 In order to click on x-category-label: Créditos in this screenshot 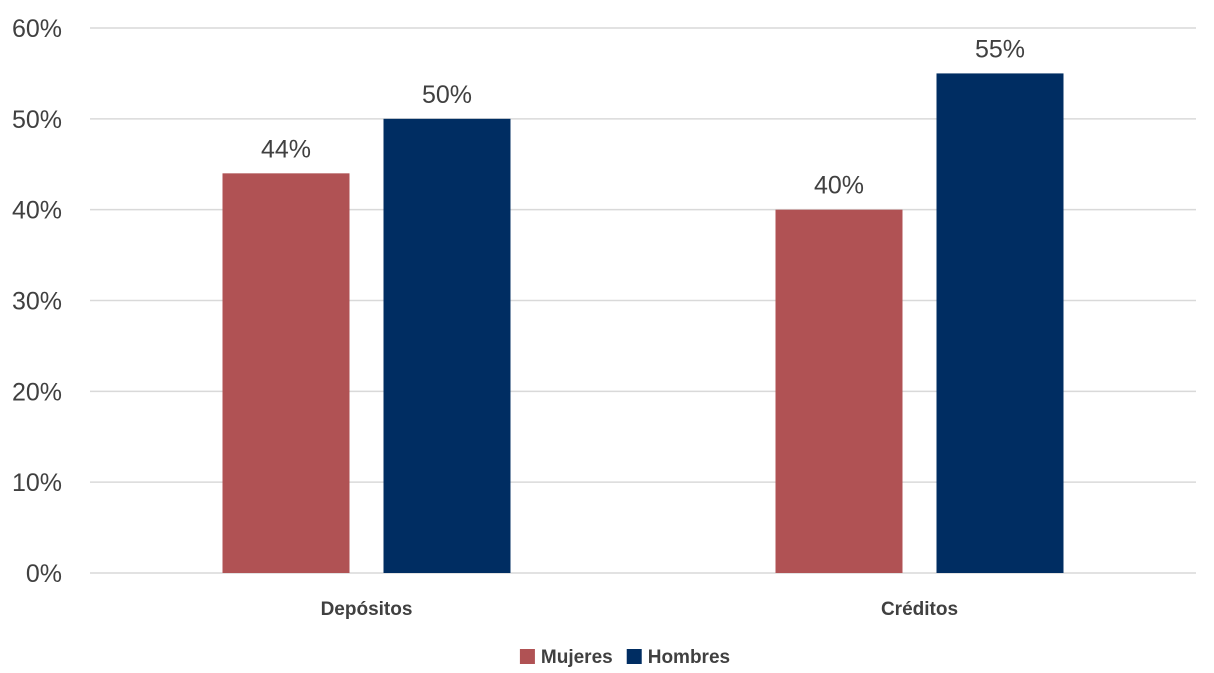, I will do `click(919, 609)`.